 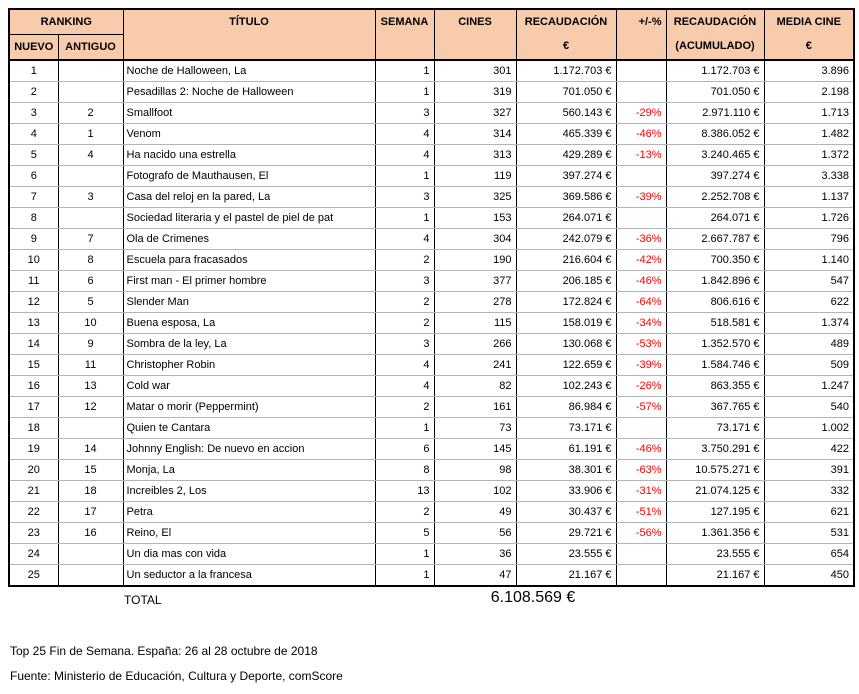 I want to click on cell-rank-old: 2, so click(x=90, y=113).